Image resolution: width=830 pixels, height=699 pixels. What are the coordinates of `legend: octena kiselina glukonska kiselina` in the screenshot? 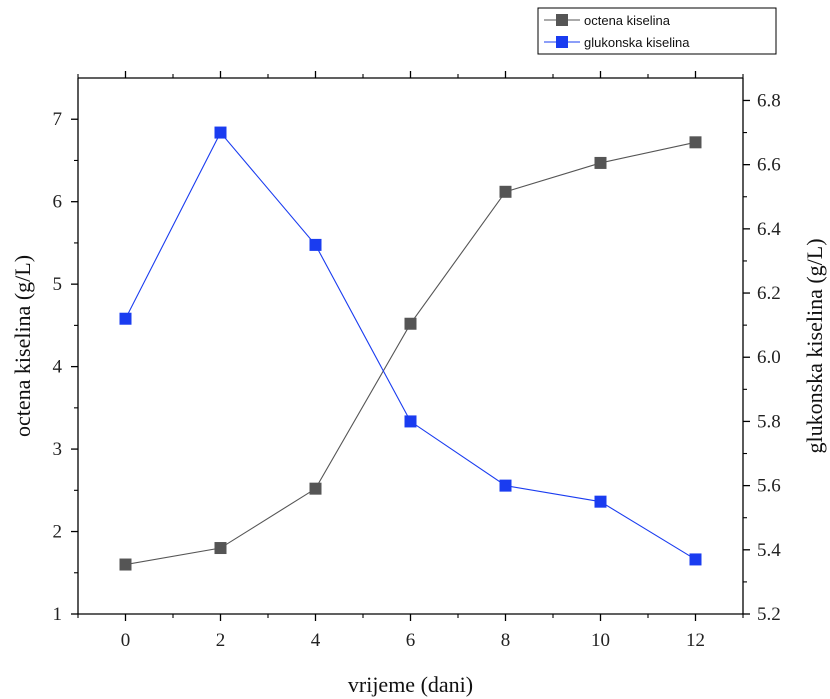 It's located at (657, 31).